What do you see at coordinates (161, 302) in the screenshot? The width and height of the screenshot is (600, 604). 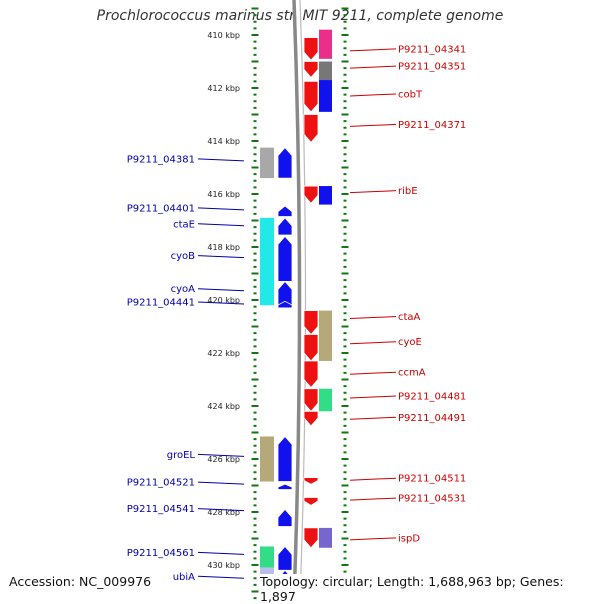 I see `reverse-gene-label: P9211_04441` at bounding box center [161, 302].